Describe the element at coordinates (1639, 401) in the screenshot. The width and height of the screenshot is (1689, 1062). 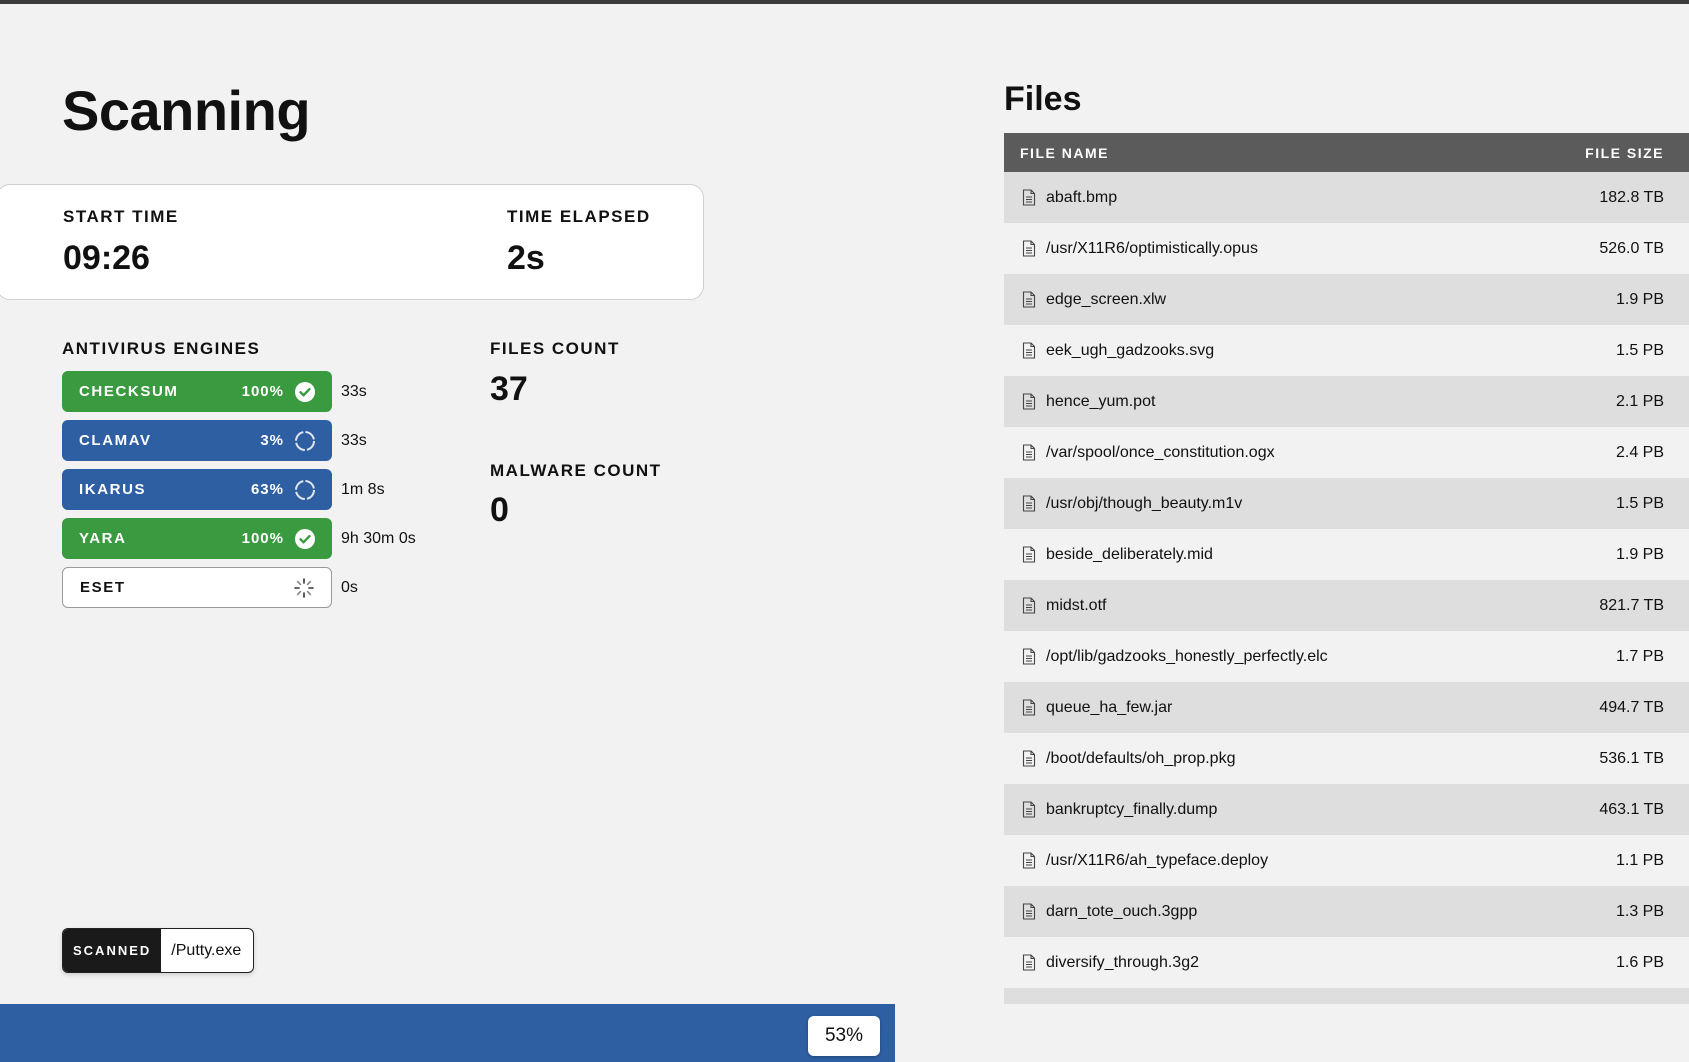
I see `file-size: 2.1 PB` at that location.